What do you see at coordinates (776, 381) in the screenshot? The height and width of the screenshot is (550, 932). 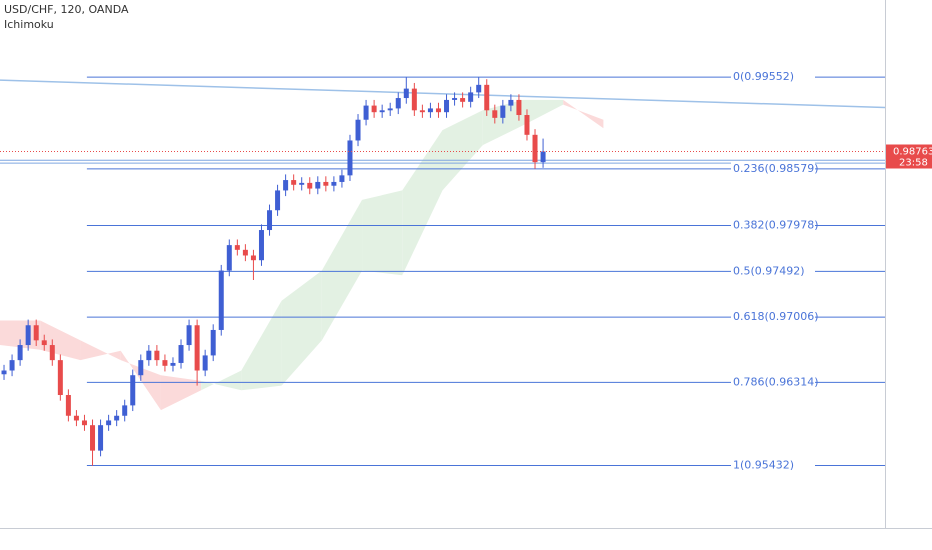 I see `fib-label: 0.786(0.96314)` at bounding box center [776, 381].